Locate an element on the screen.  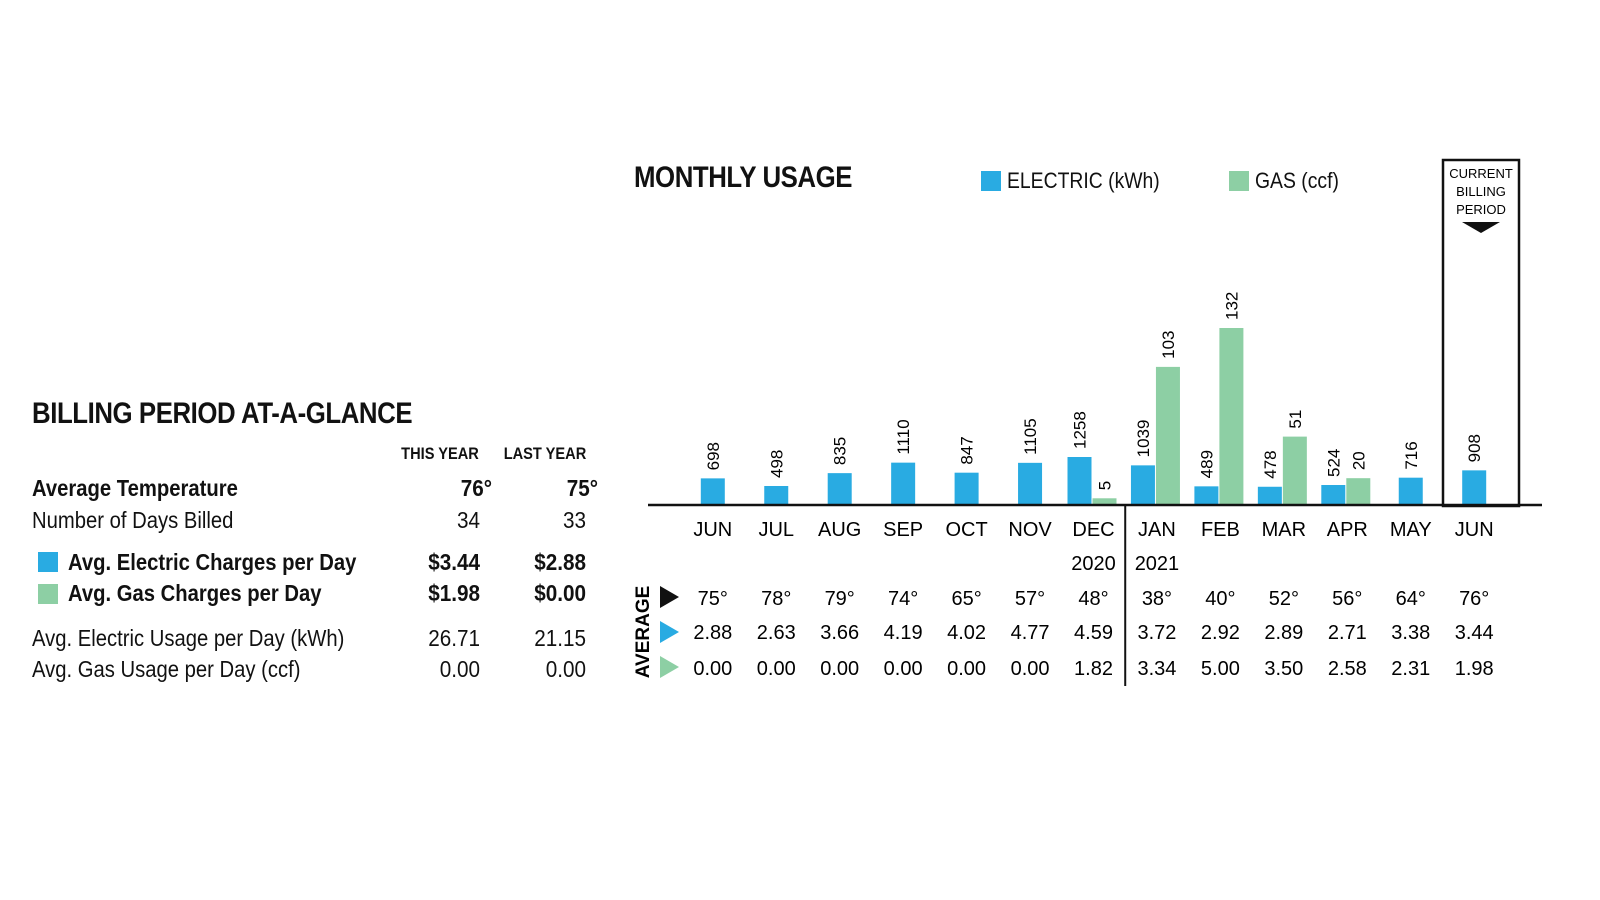
legend-gas-label: GAS (ccf) is located at coordinates (1297, 180).